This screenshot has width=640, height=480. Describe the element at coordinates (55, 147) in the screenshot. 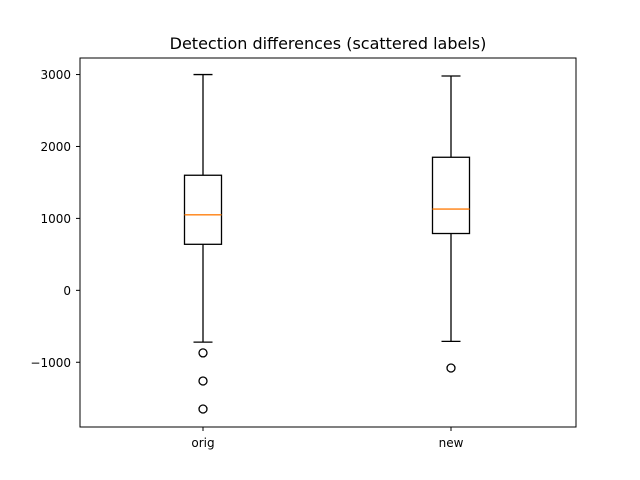

I see `y-tick-label: 2000` at that location.